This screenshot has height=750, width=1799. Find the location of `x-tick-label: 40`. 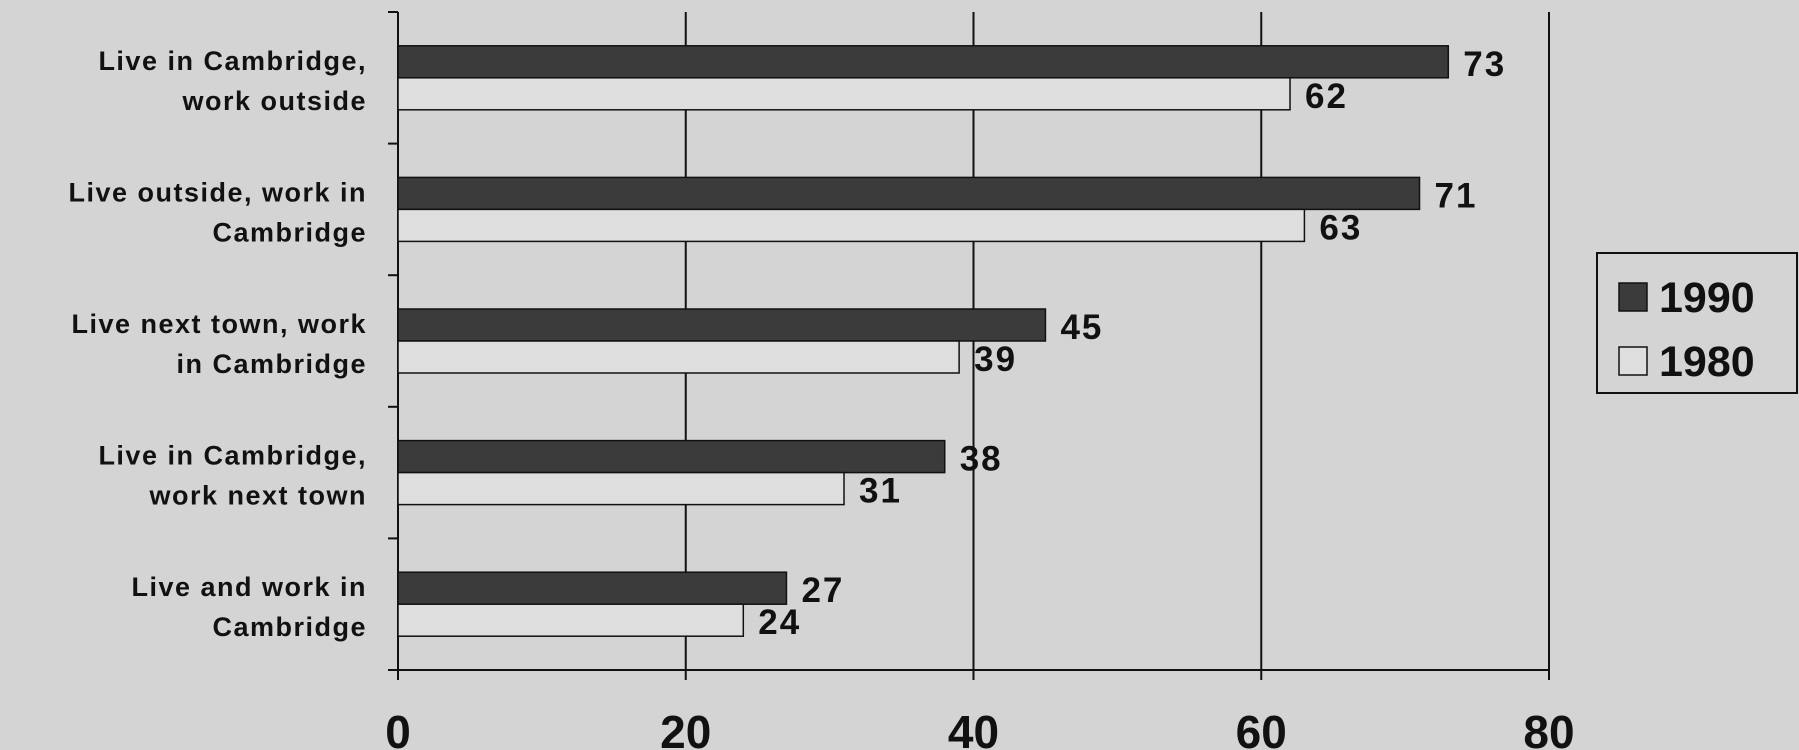

x-tick-label: 40 is located at coordinates (973, 728).